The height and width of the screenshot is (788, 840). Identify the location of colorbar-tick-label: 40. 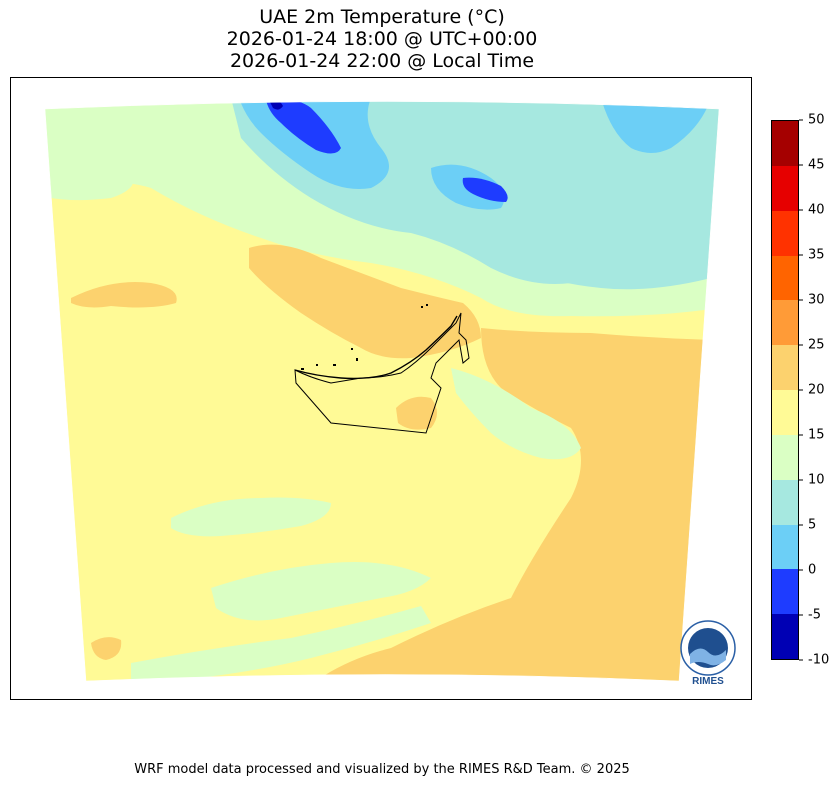
(816, 210).